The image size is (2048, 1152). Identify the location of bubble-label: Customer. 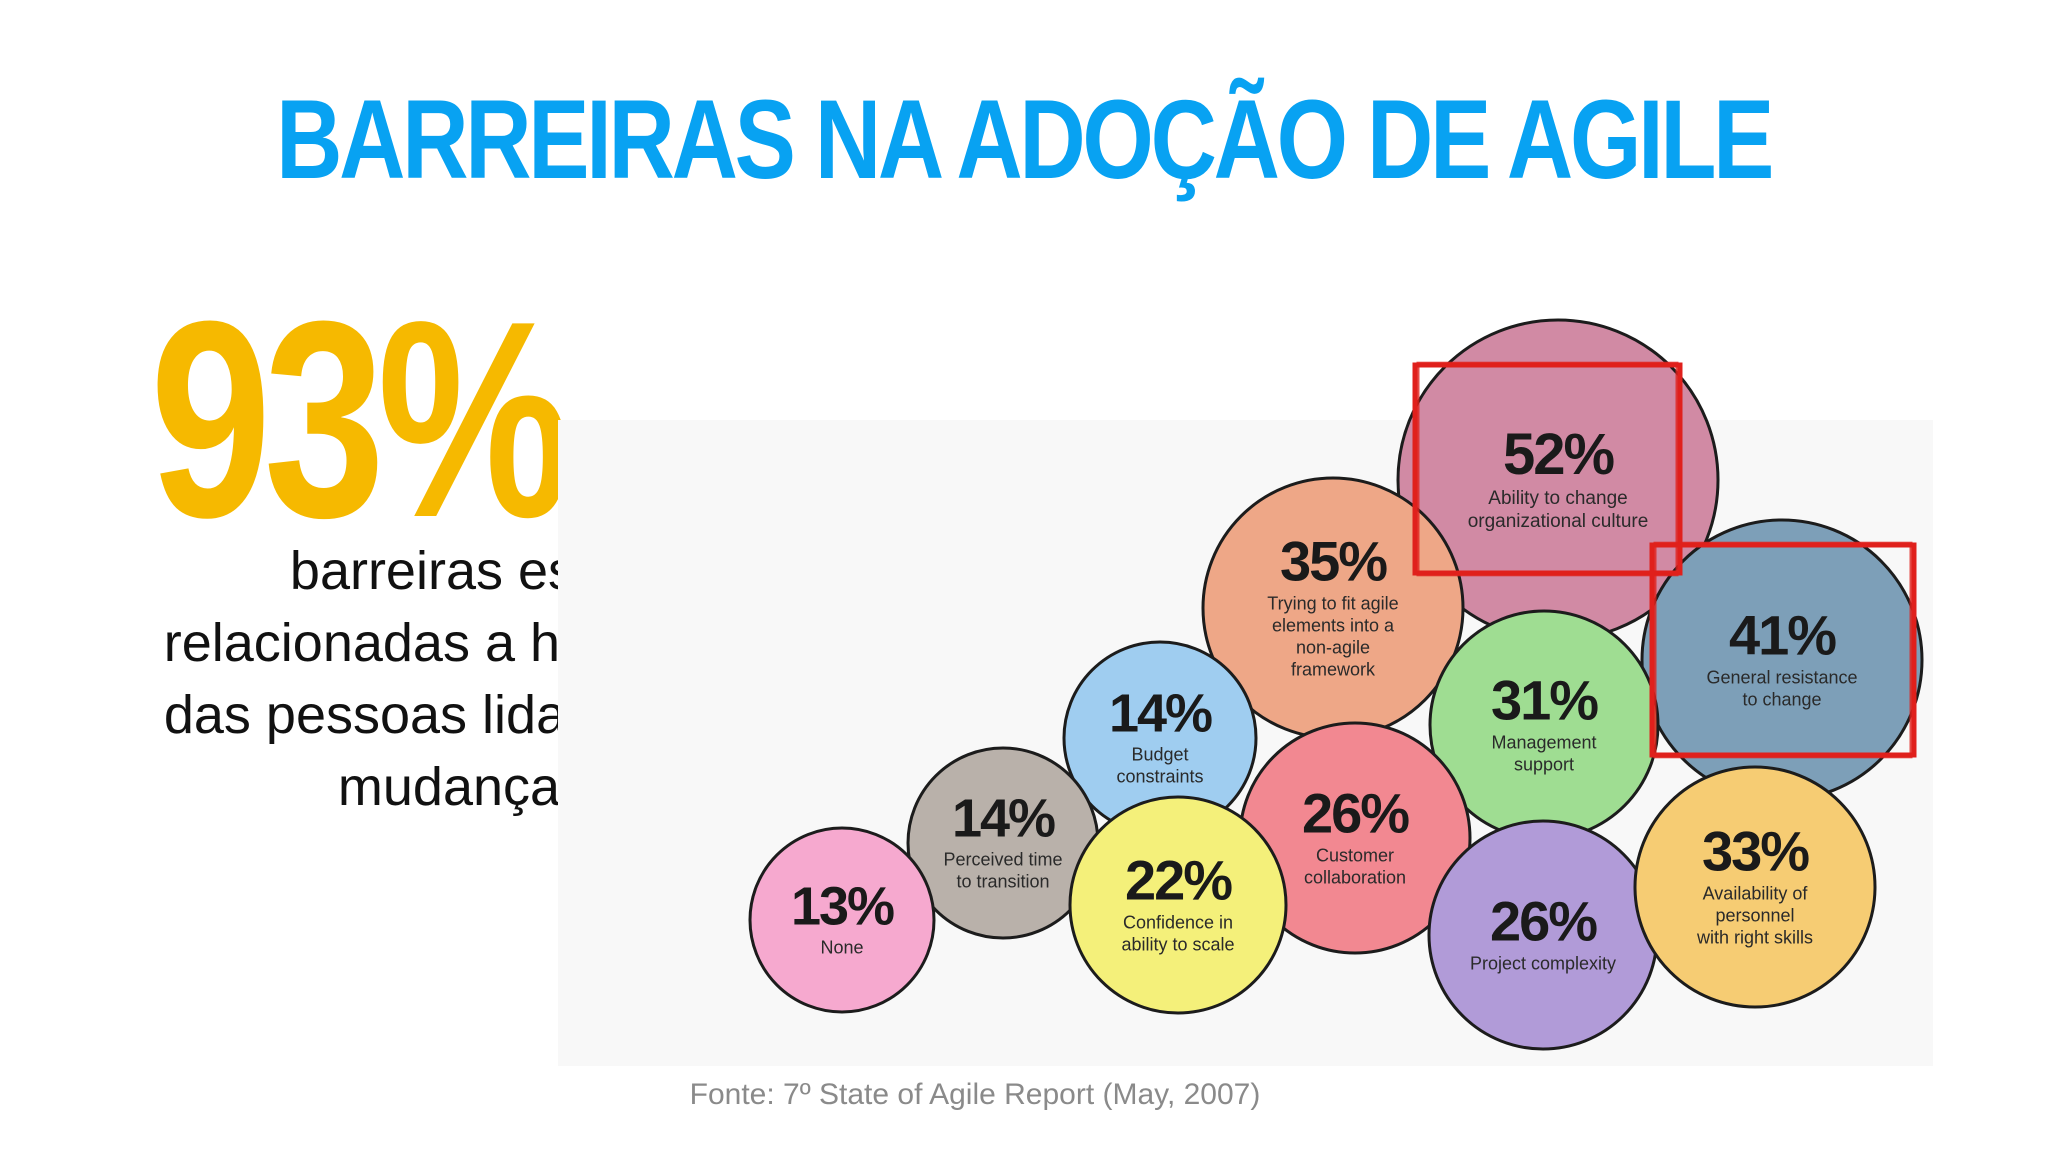
(1355, 855).